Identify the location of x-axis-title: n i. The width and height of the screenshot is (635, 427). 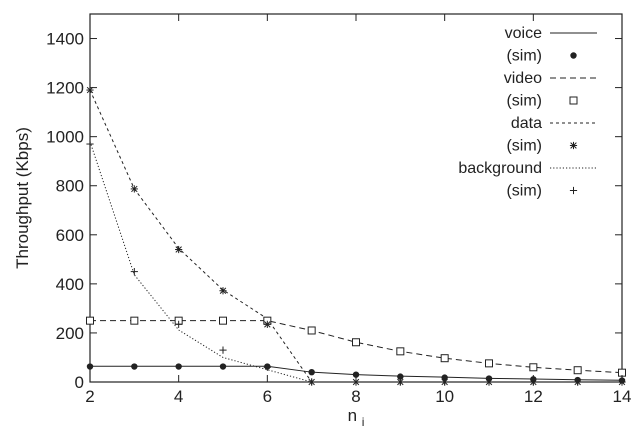
(356, 416).